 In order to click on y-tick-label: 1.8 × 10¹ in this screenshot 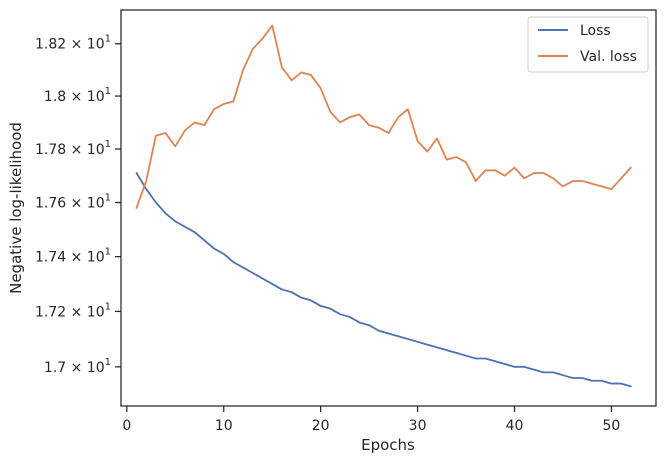, I will do `click(77, 95)`.